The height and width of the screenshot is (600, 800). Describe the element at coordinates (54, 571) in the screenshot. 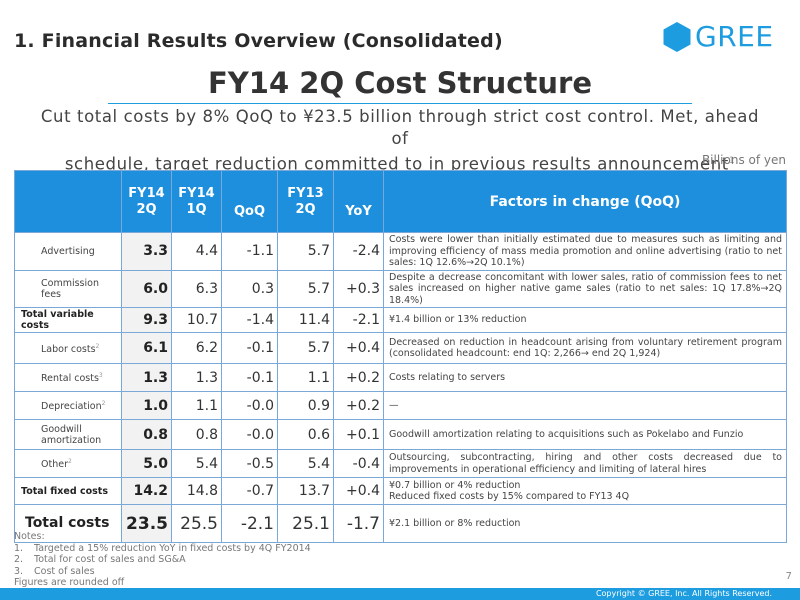

I see `note-item: 3. Cost of sales` at that location.